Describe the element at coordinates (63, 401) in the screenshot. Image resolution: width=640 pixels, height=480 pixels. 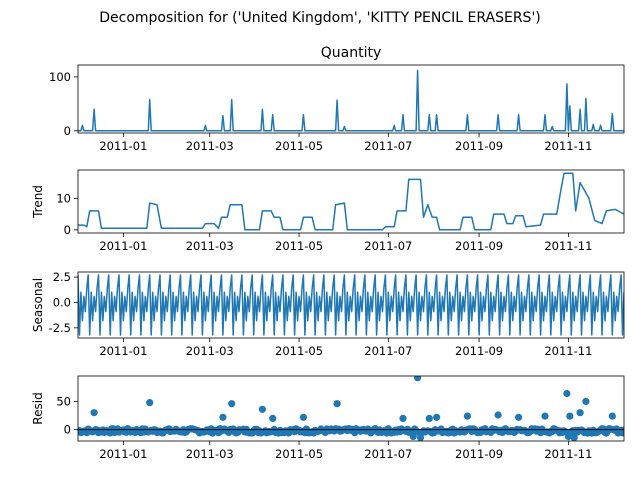
I see `y-tick-label: 50` at that location.